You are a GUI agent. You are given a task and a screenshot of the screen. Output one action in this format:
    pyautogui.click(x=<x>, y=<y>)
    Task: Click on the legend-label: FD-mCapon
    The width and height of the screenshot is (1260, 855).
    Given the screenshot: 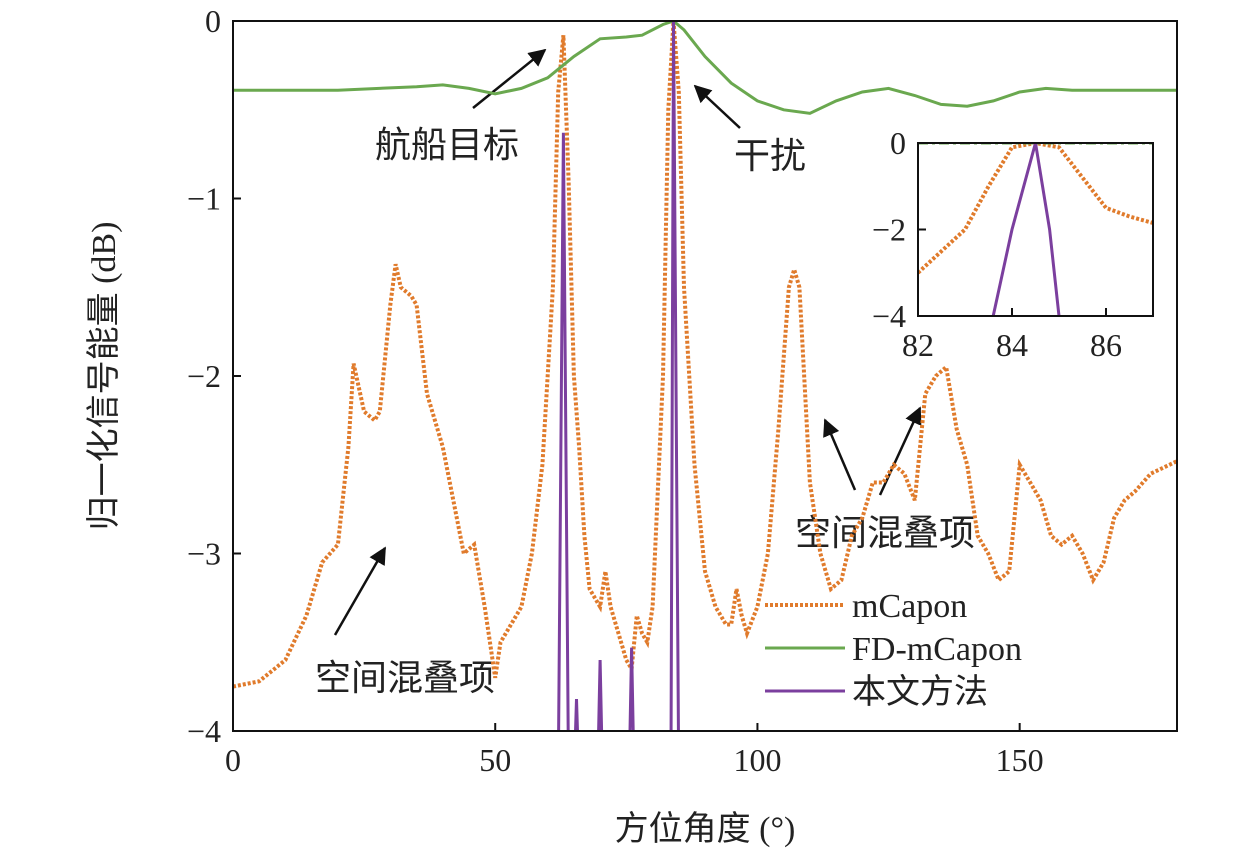 What is the action you would take?
    pyautogui.click(x=937, y=649)
    